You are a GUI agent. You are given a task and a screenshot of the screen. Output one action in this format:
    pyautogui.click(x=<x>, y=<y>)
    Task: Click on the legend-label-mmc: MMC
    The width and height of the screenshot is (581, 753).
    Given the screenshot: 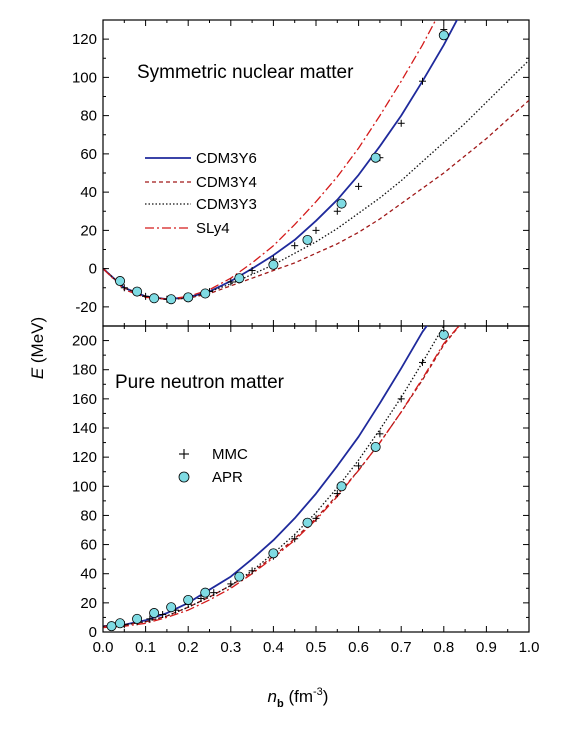 What is the action you would take?
    pyautogui.click(x=230, y=454)
    